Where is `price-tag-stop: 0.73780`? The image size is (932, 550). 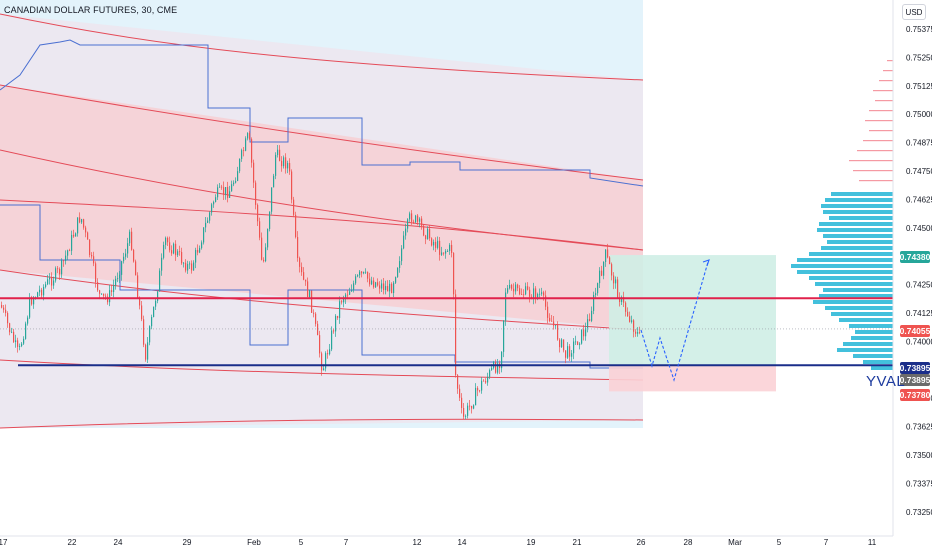
price-tag-stop: 0.73780 is located at coordinates (915, 395).